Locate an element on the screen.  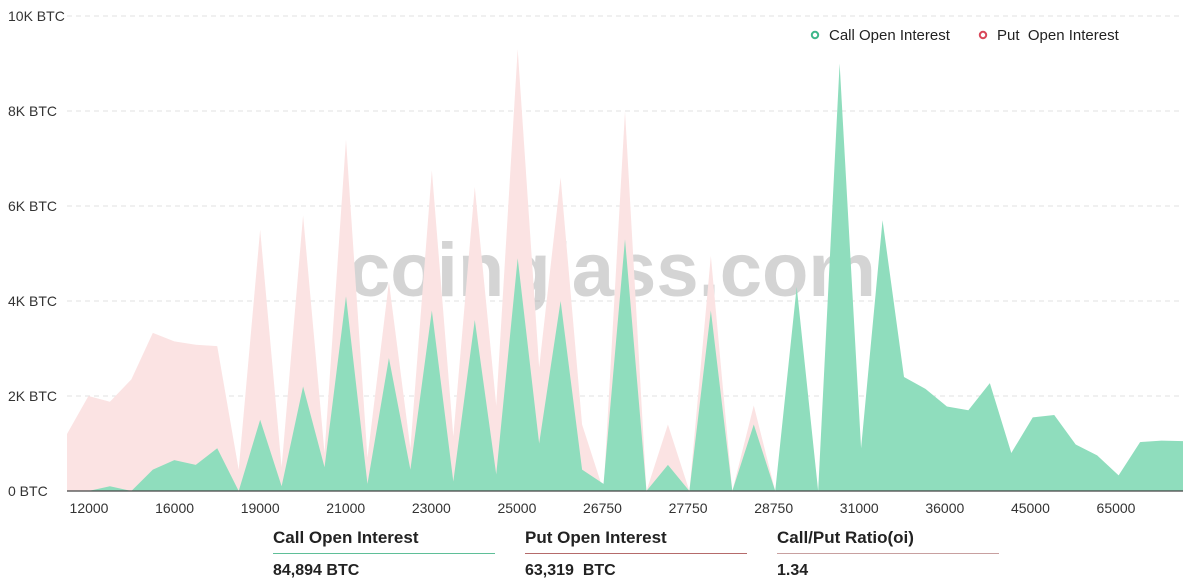
call-oi-label: Call Open Interest is located at coordinates (384, 541).